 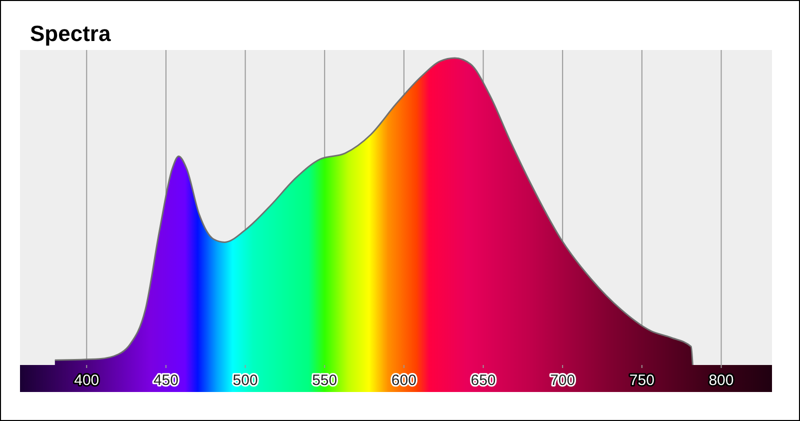 I want to click on x-tick-label: 400, so click(x=87, y=380).